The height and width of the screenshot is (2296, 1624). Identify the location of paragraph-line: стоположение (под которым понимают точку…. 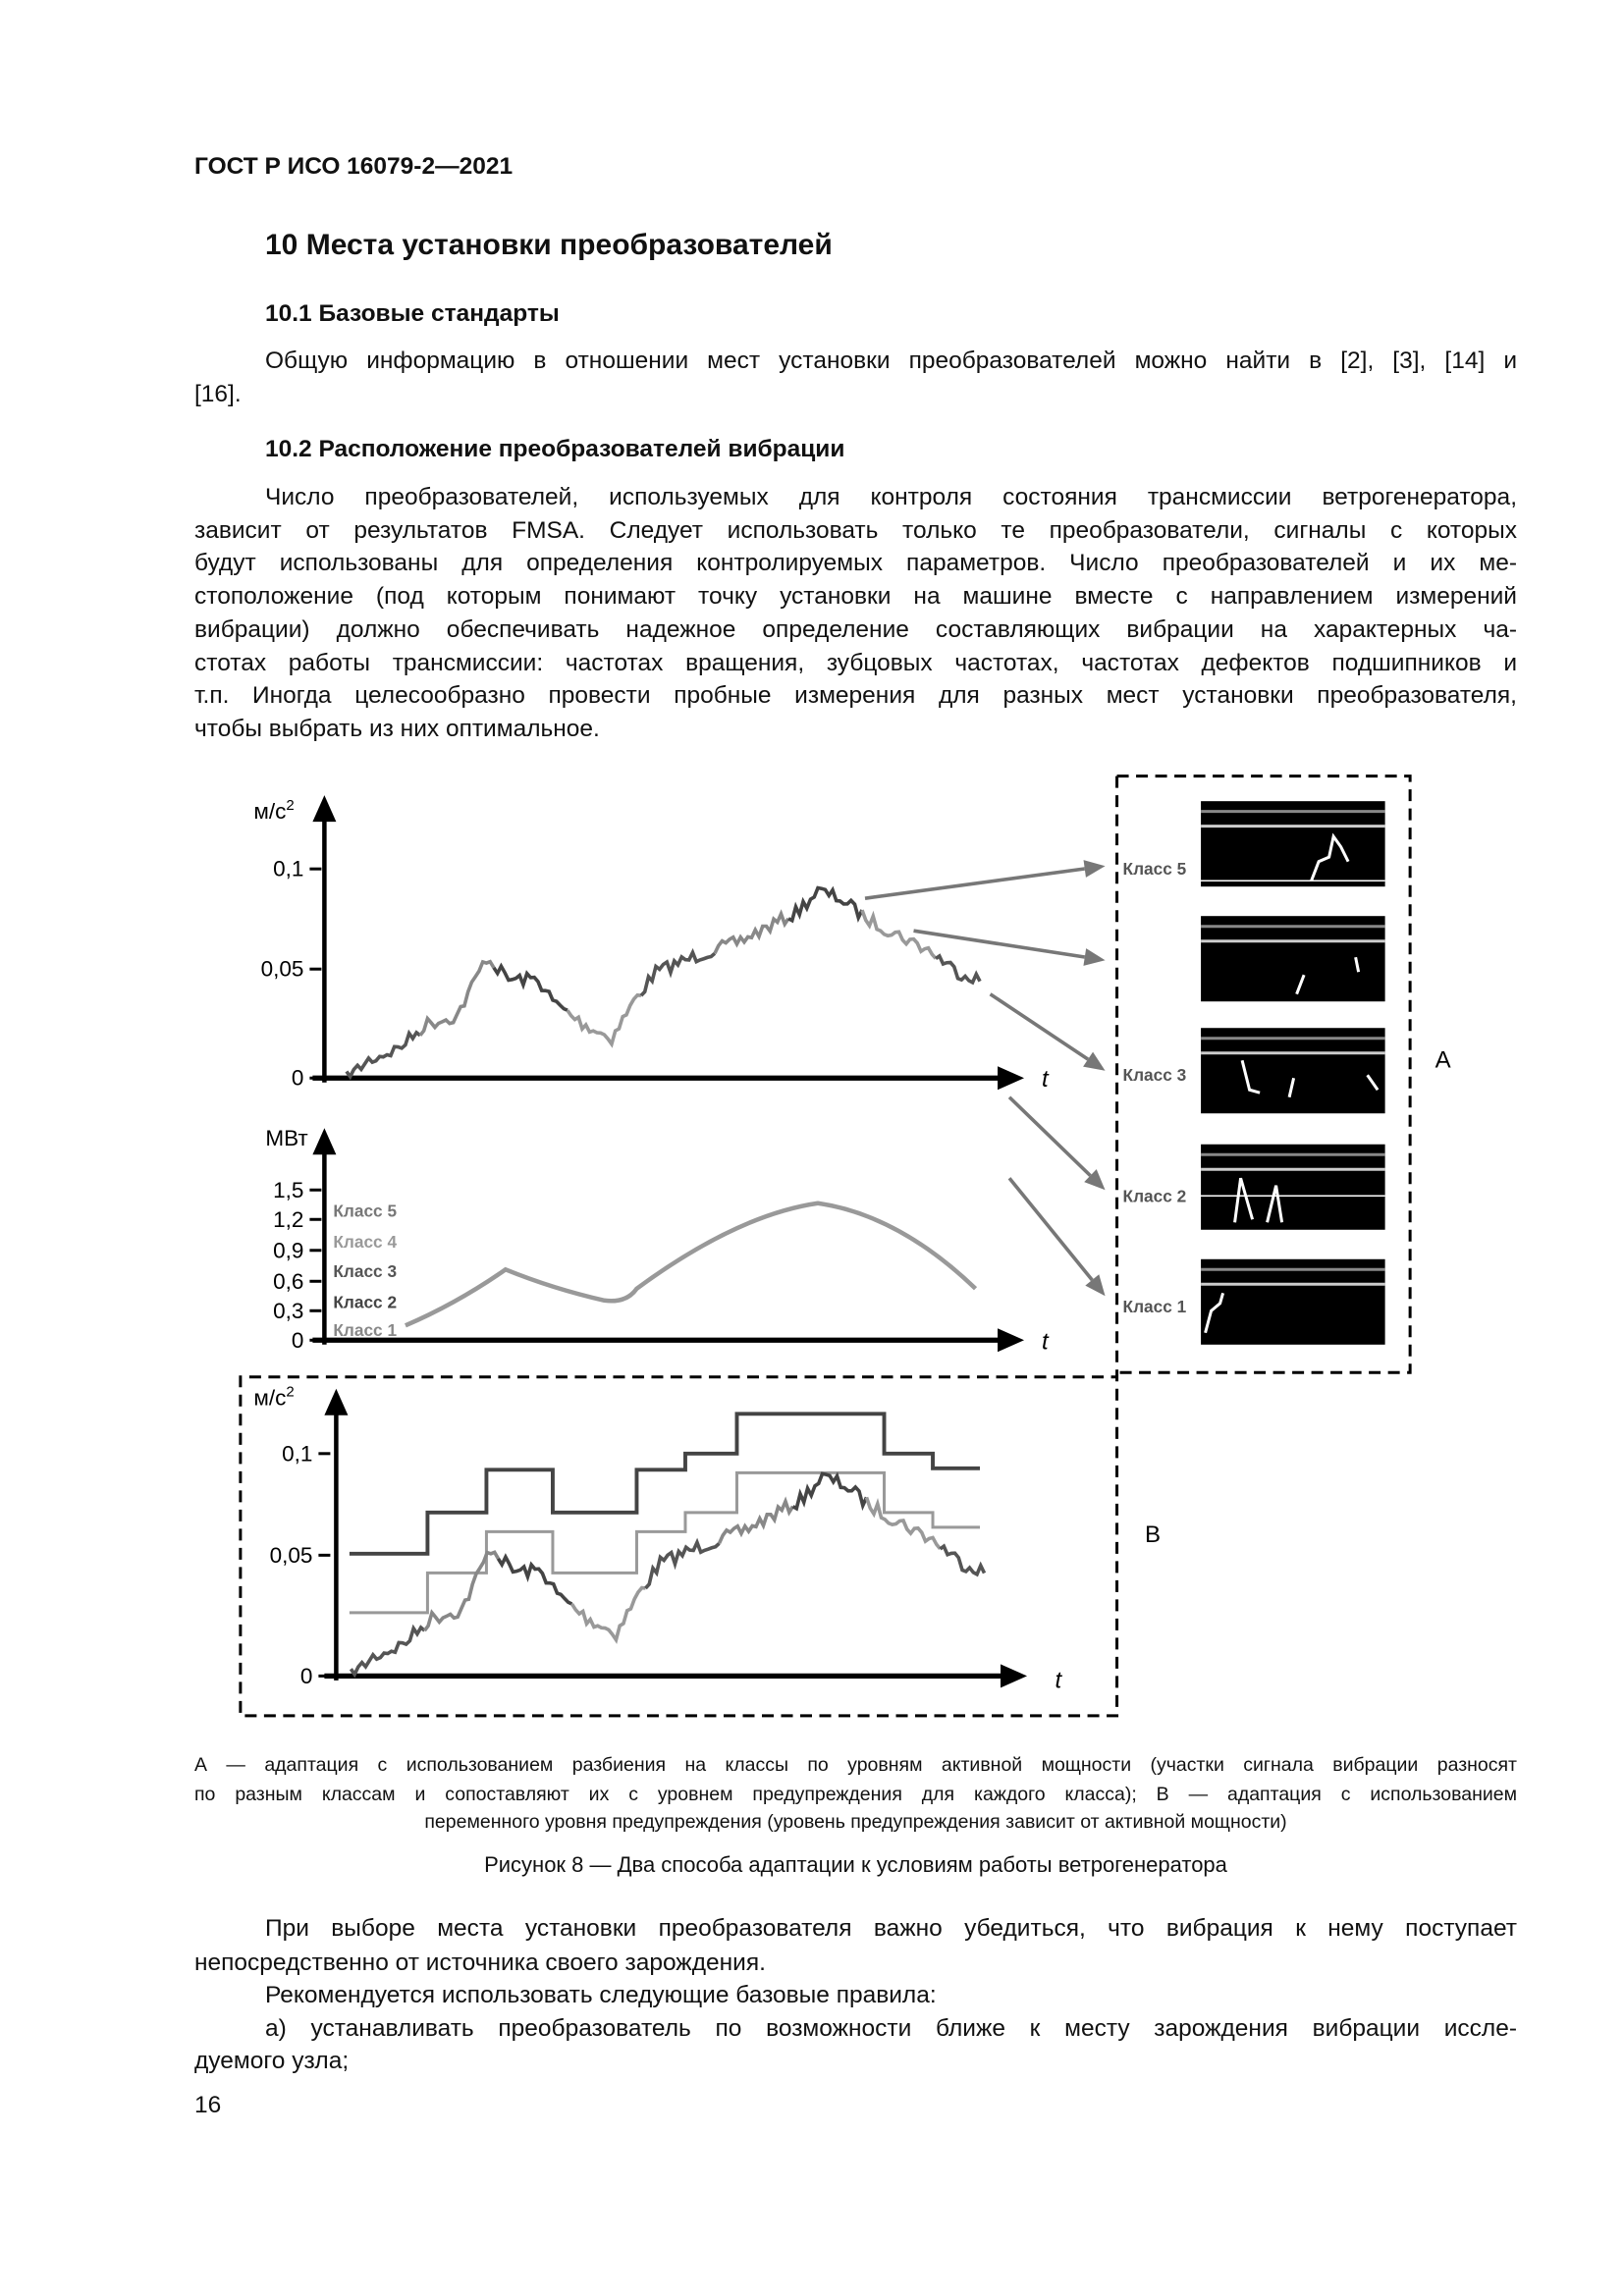
(855, 597).